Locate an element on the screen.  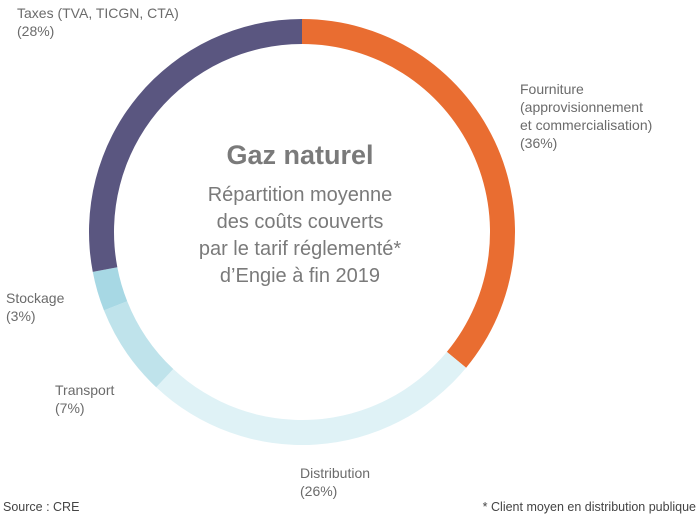
label-distribution: Distribution (26%) is located at coordinates (335, 482).